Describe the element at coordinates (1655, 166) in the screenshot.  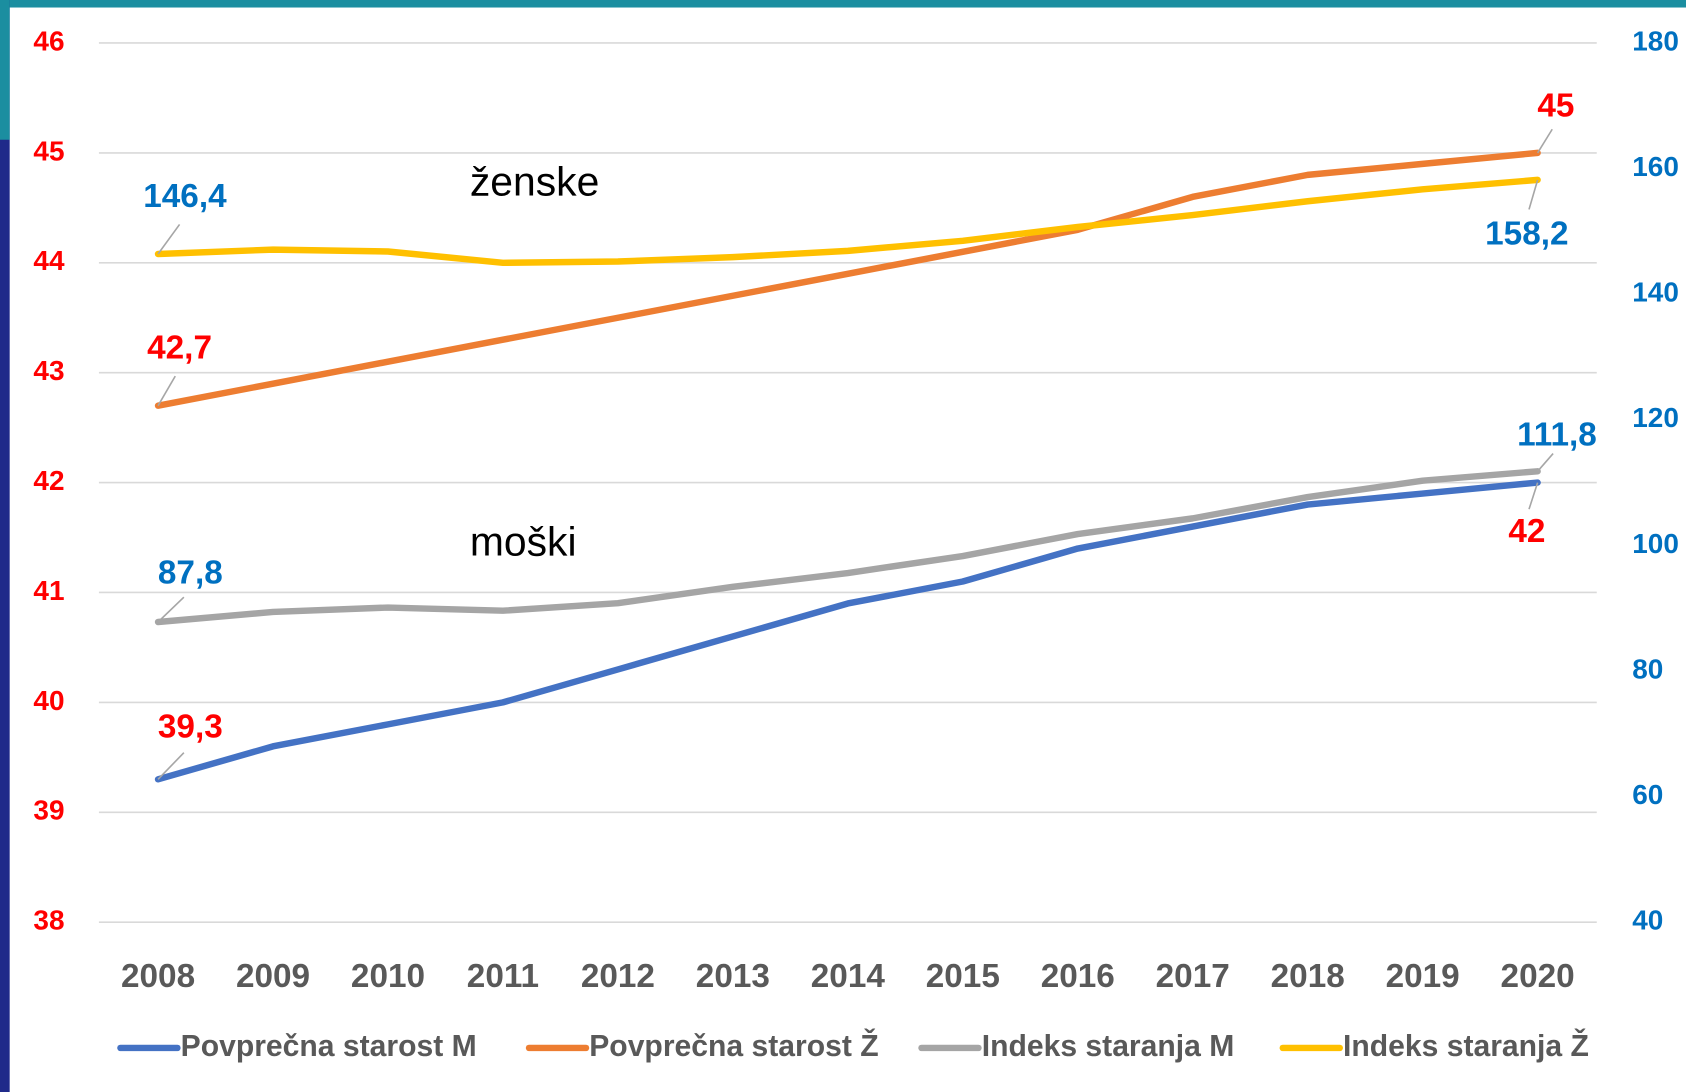
I see `y2-tick-label: 160` at that location.